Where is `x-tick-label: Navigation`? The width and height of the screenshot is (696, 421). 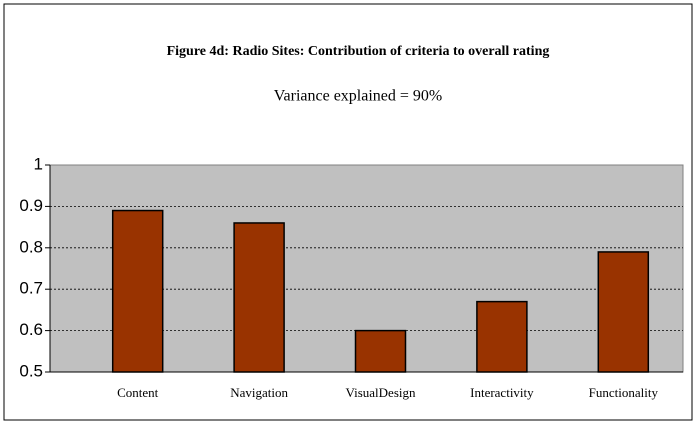
x-tick-label: Navigation is located at coordinates (259, 392).